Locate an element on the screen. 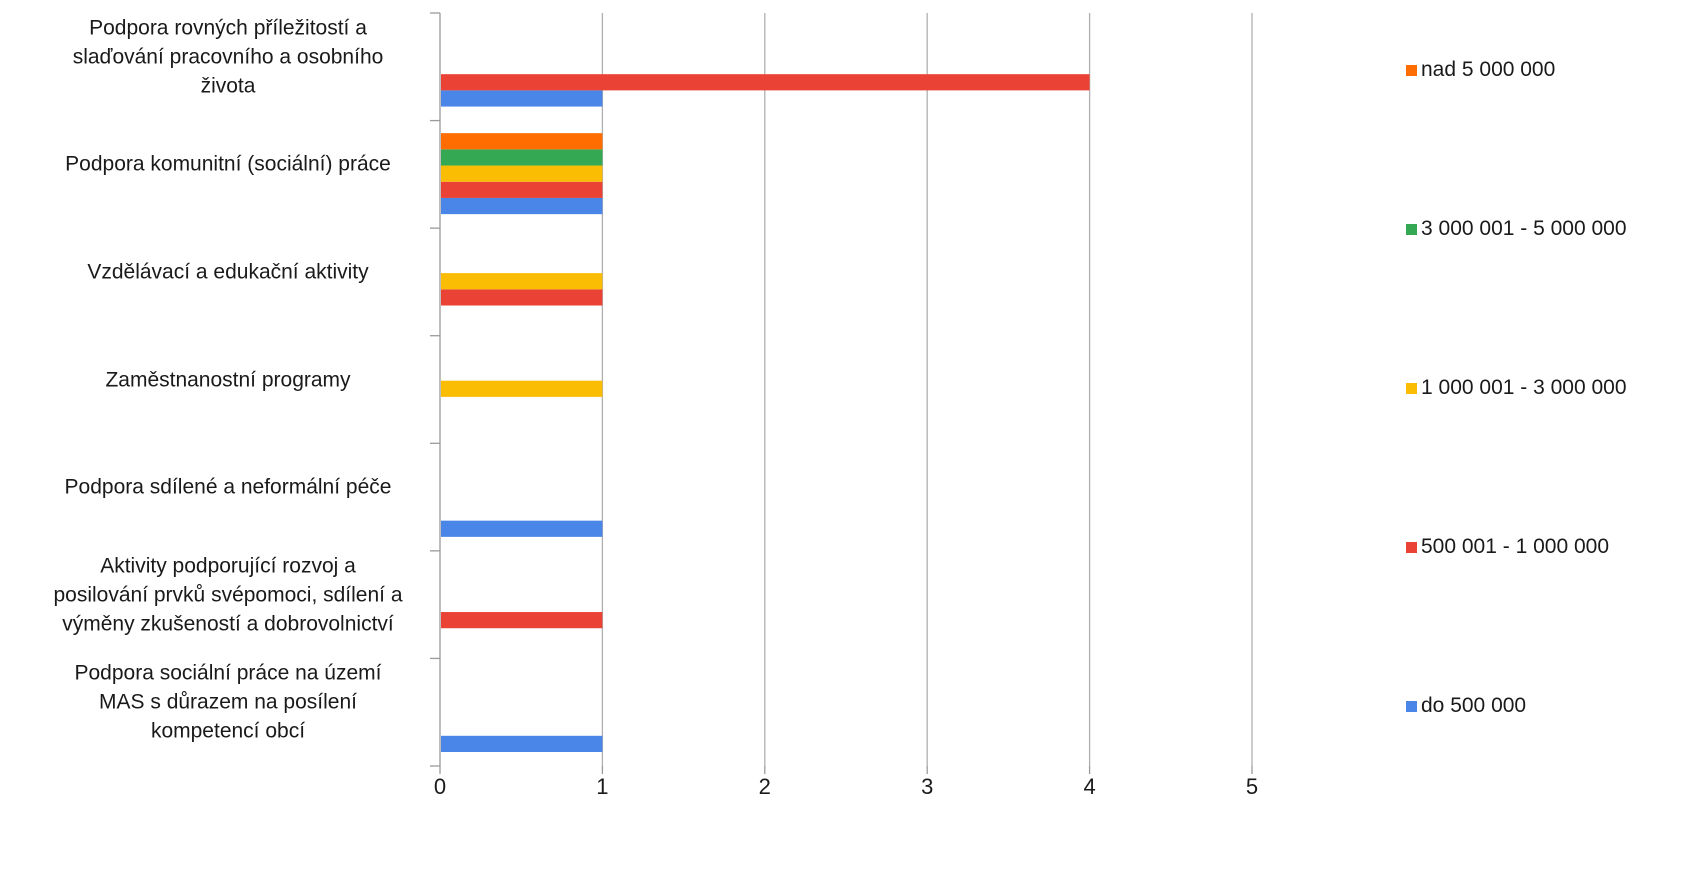 The height and width of the screenshot is (872, 1703). legend-item: do 500 000 is located at coordinates (1466, 706).